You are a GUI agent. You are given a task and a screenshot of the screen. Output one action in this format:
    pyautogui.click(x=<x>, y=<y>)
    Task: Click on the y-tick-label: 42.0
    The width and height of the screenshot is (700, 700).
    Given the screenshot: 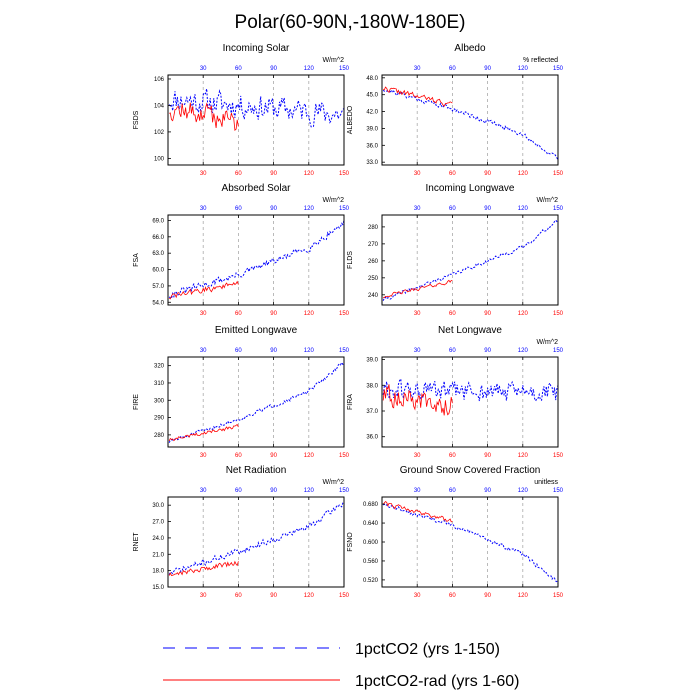 What is the action you would take?
    pyautogui.click(x=372, y=113)
    